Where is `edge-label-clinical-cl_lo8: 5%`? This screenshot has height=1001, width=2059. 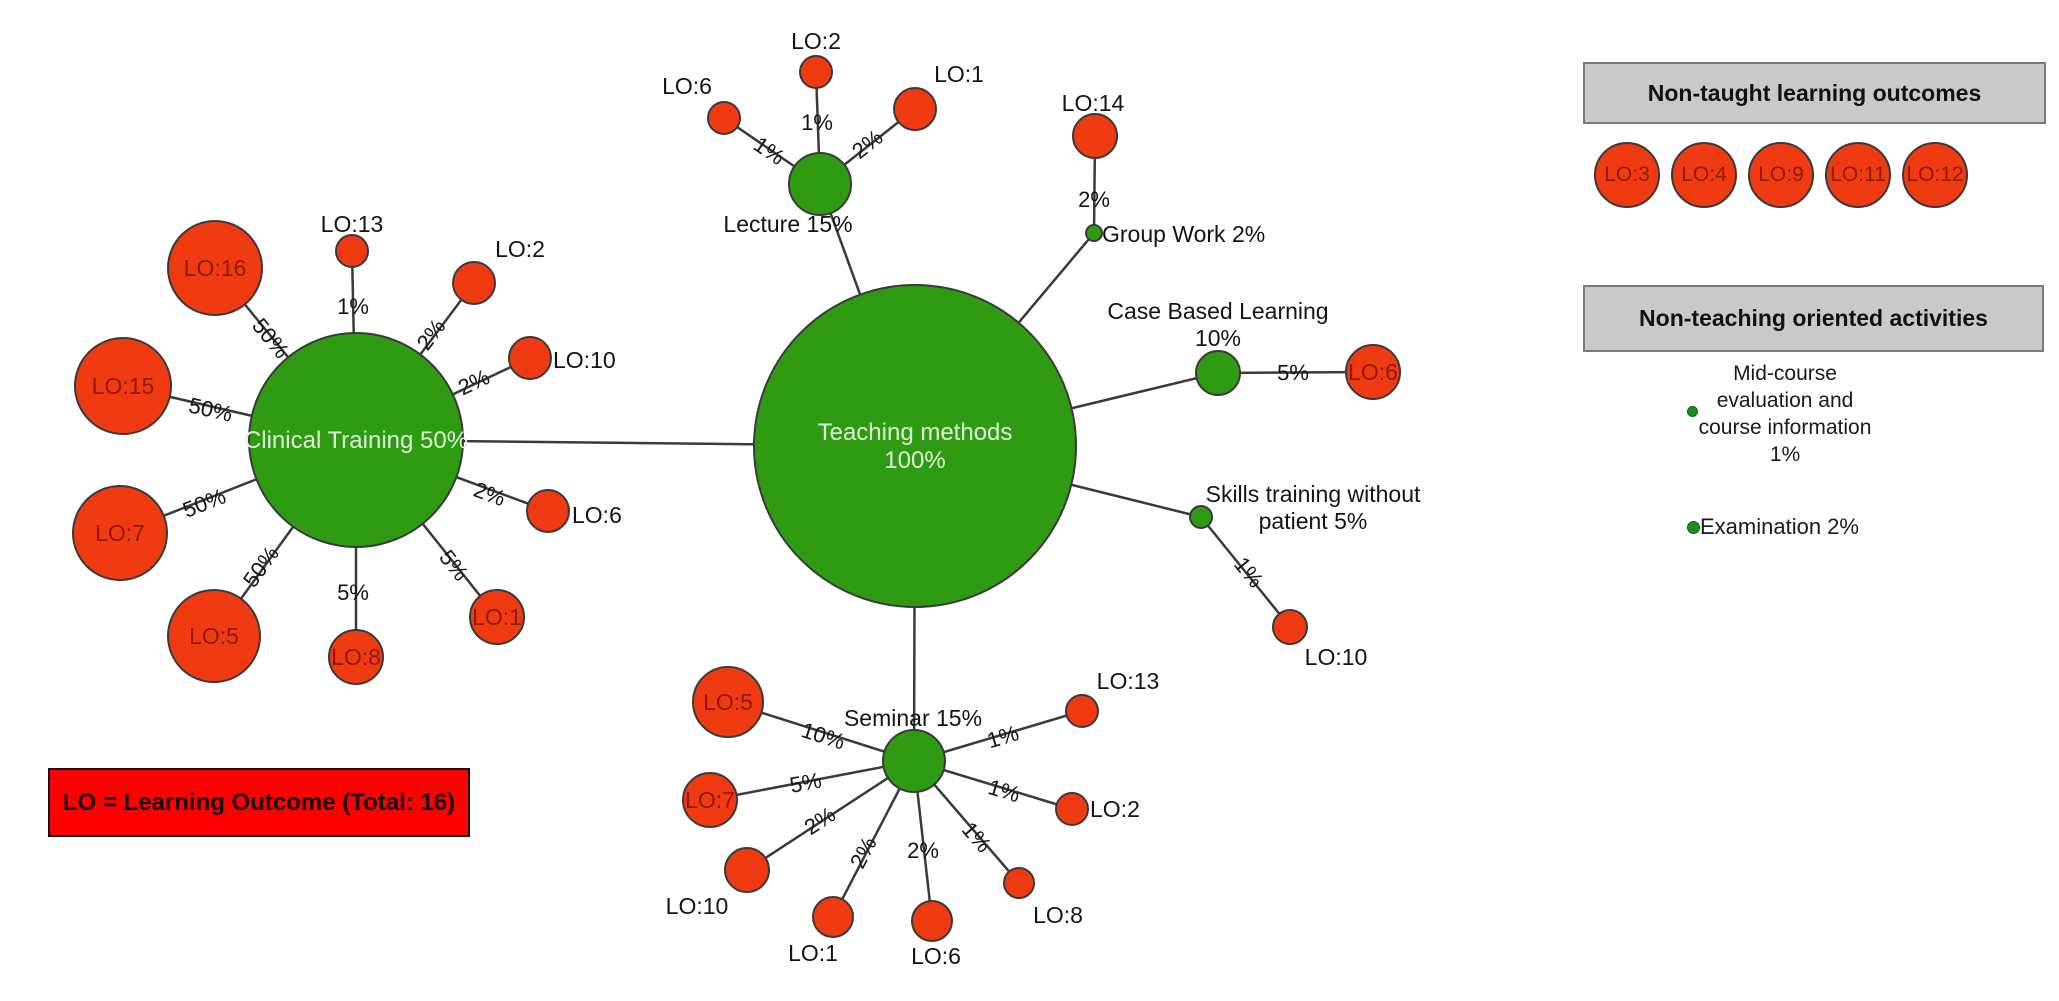
edge-label-clinical-cl_lo8: 5% is located at coordinates (353, 592).